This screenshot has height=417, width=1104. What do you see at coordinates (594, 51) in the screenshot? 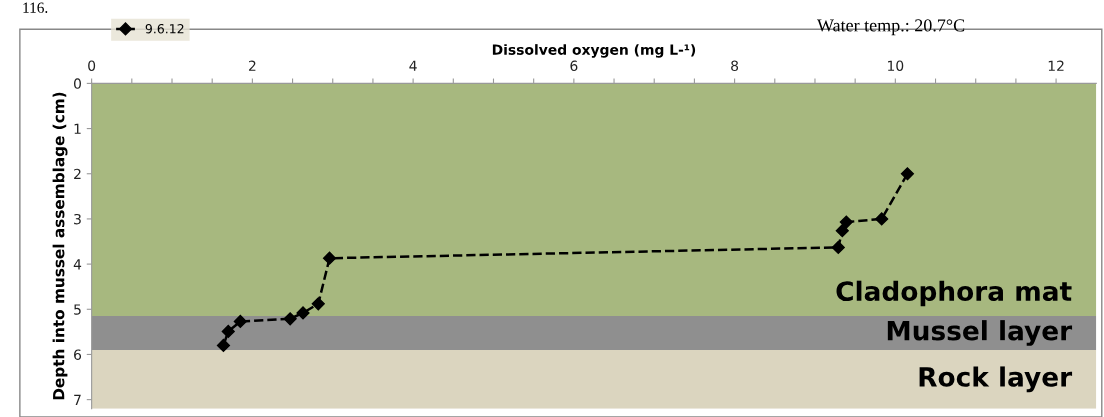
I see `x-axis-title: Dissolved oxygen (mg L-¹)` at bounding box center [594, 51].